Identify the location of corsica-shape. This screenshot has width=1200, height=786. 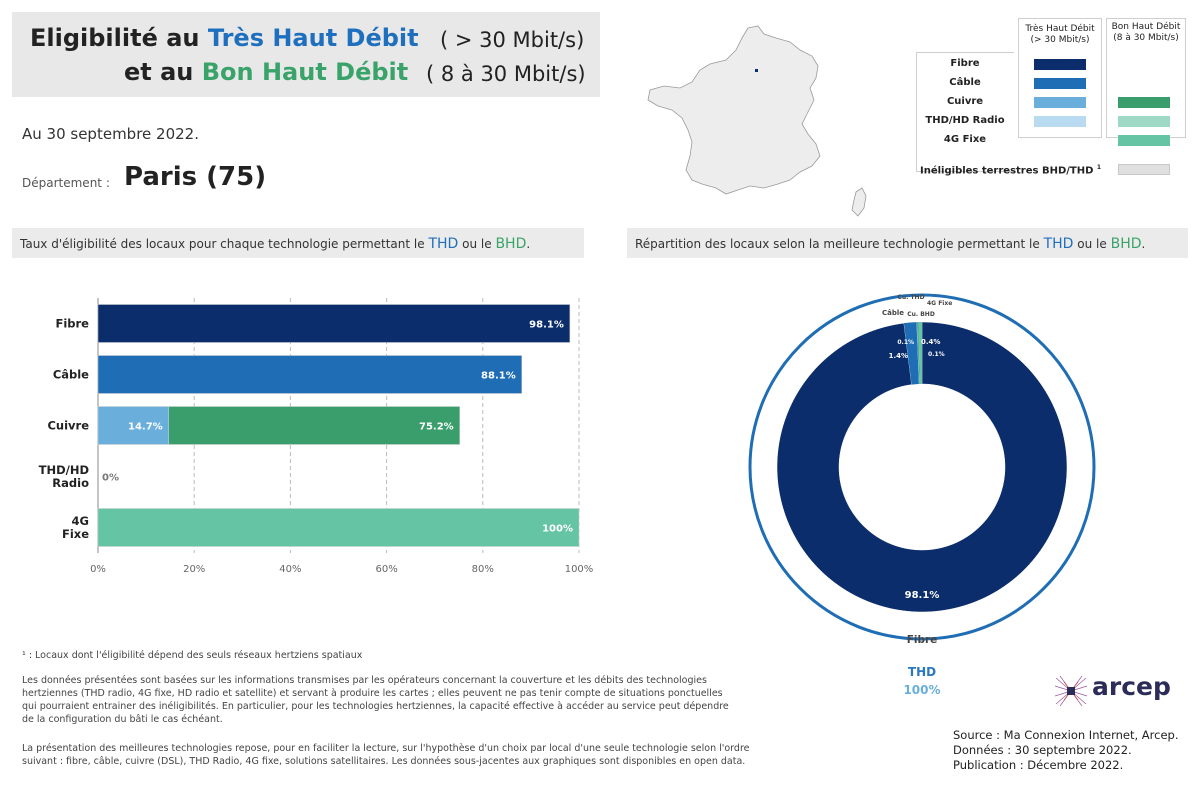
(859, 202).